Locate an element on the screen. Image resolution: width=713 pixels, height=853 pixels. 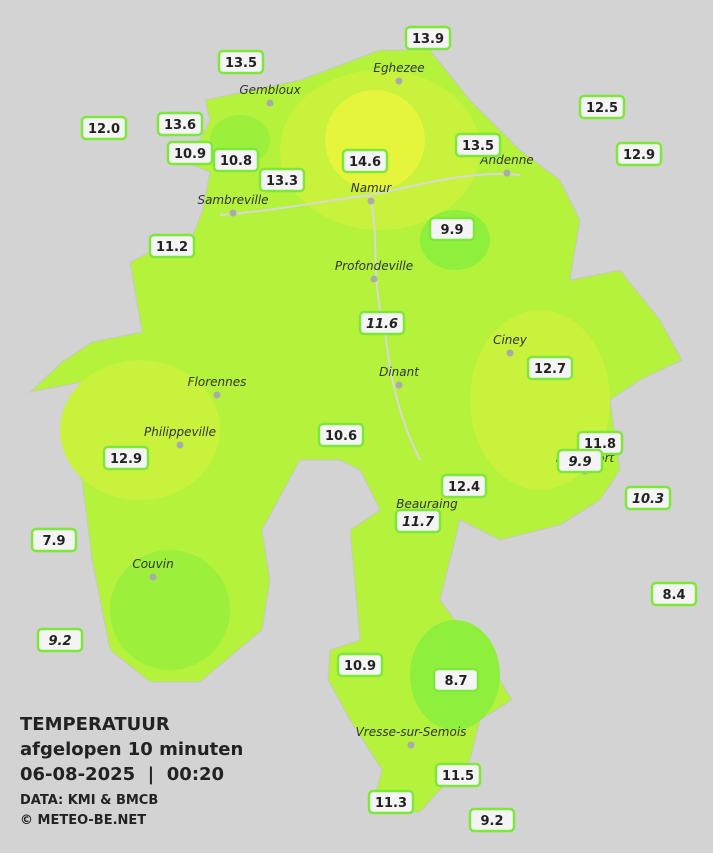
station-value: 11.2 is located at coordinates (172, 247).